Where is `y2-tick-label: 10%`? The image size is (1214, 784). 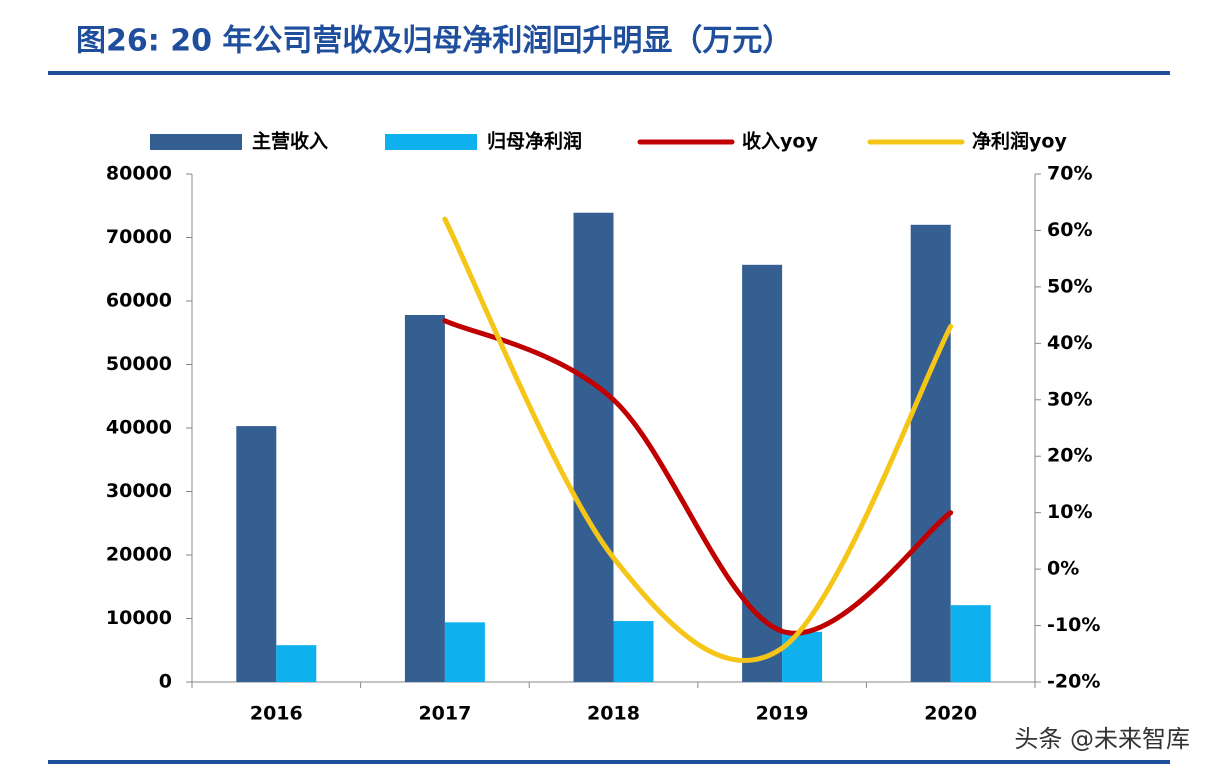
y2-tick-label: 10% is located at coordinates (1069, 512).